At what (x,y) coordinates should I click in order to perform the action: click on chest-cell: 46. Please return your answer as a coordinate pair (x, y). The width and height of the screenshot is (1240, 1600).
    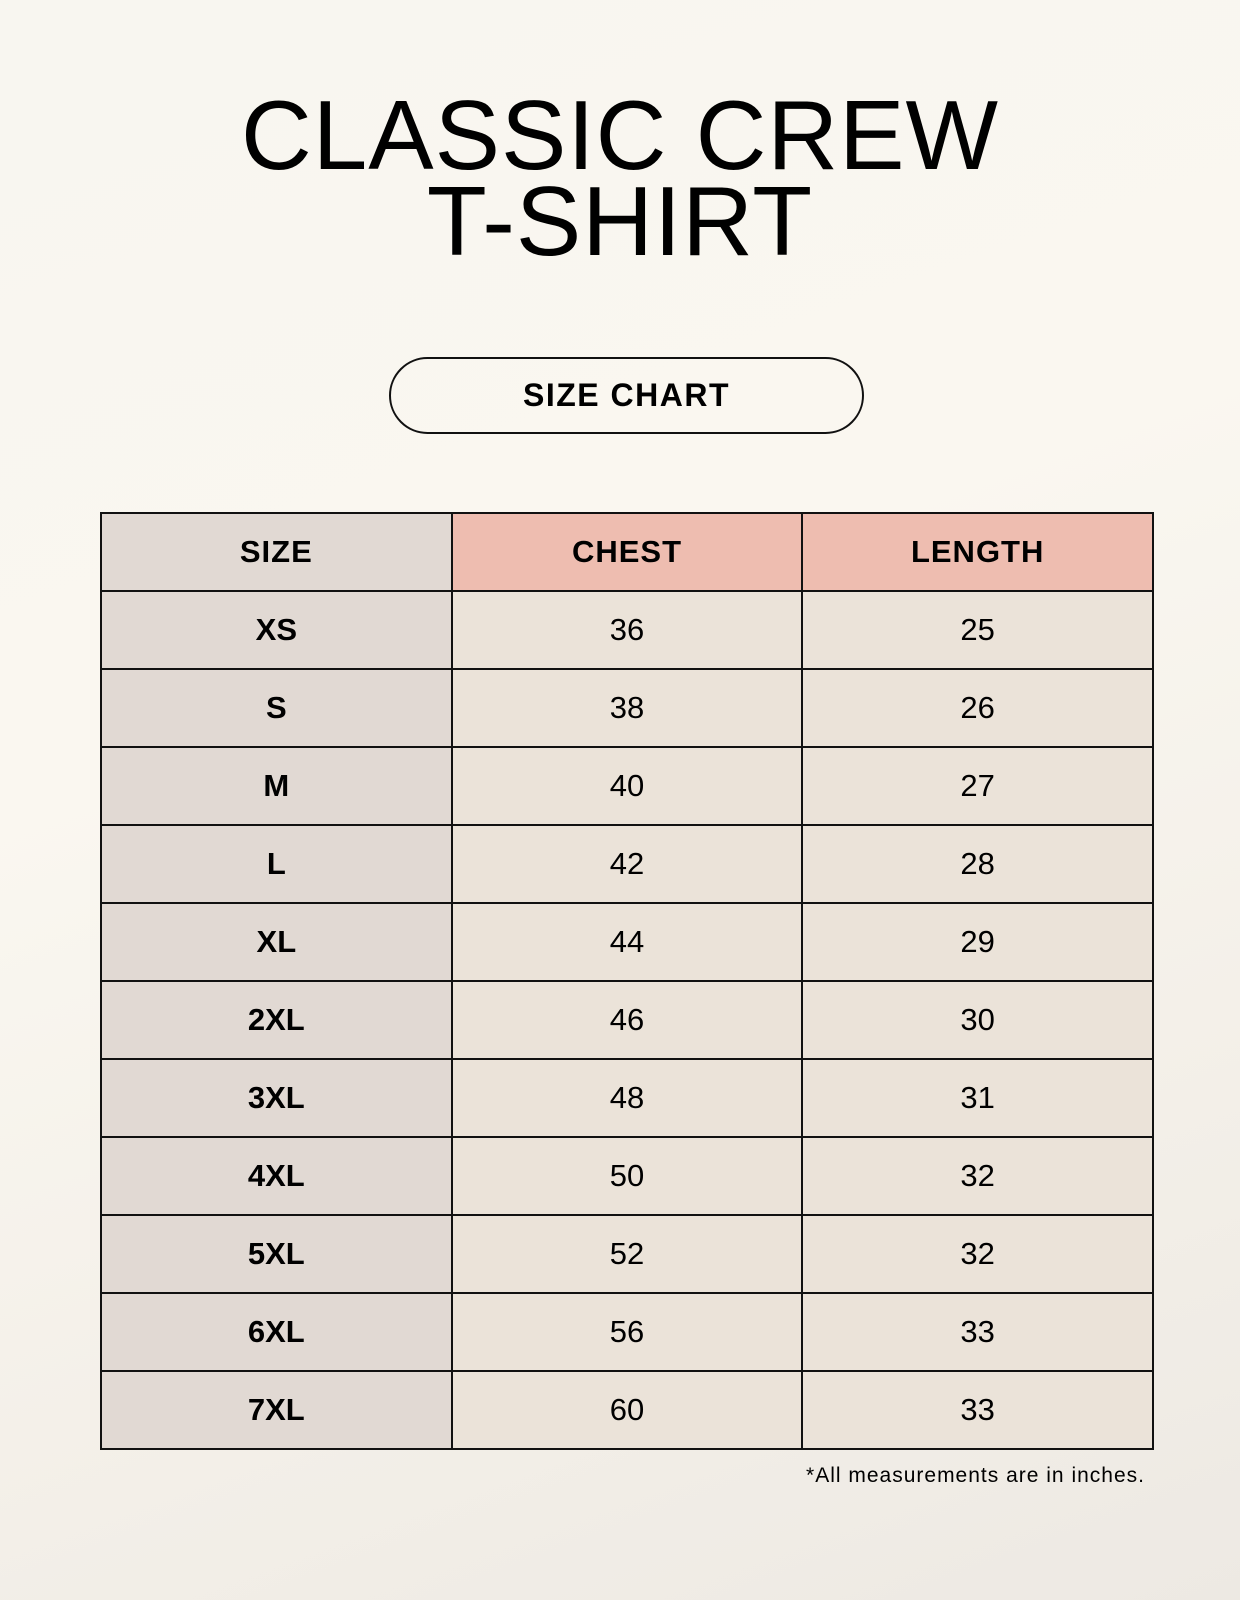
    Looking at the image, I should click on (627, 1020).